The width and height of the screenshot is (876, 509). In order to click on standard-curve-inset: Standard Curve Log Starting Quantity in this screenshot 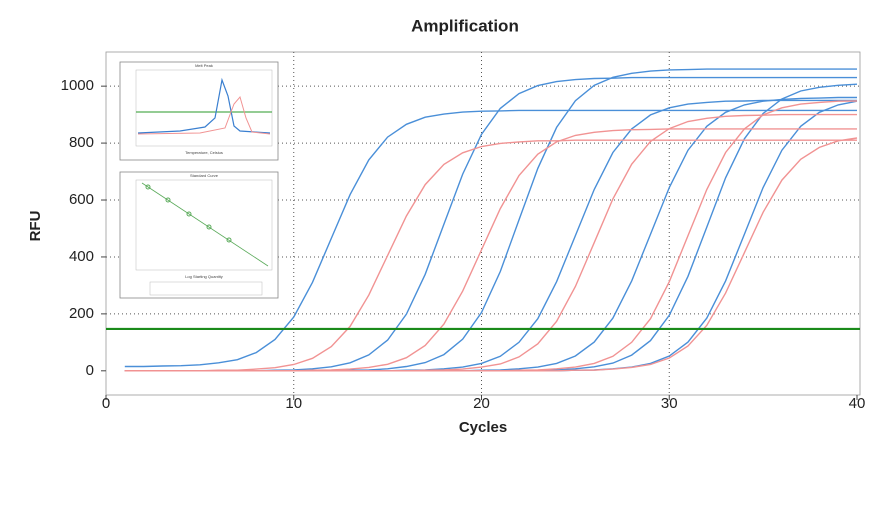, I will do `click(199, 235)`.